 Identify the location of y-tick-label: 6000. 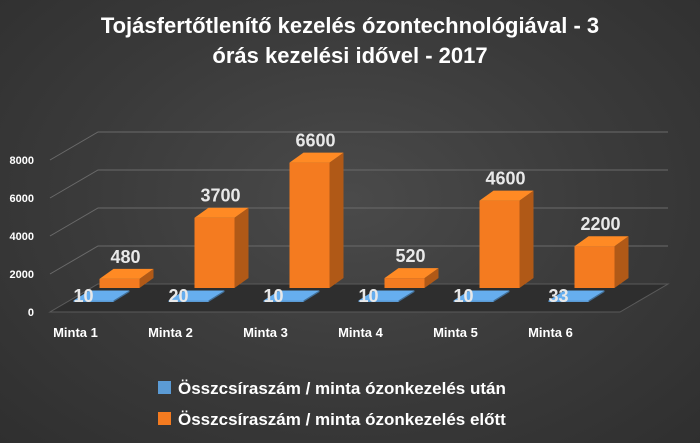
(22, 199).